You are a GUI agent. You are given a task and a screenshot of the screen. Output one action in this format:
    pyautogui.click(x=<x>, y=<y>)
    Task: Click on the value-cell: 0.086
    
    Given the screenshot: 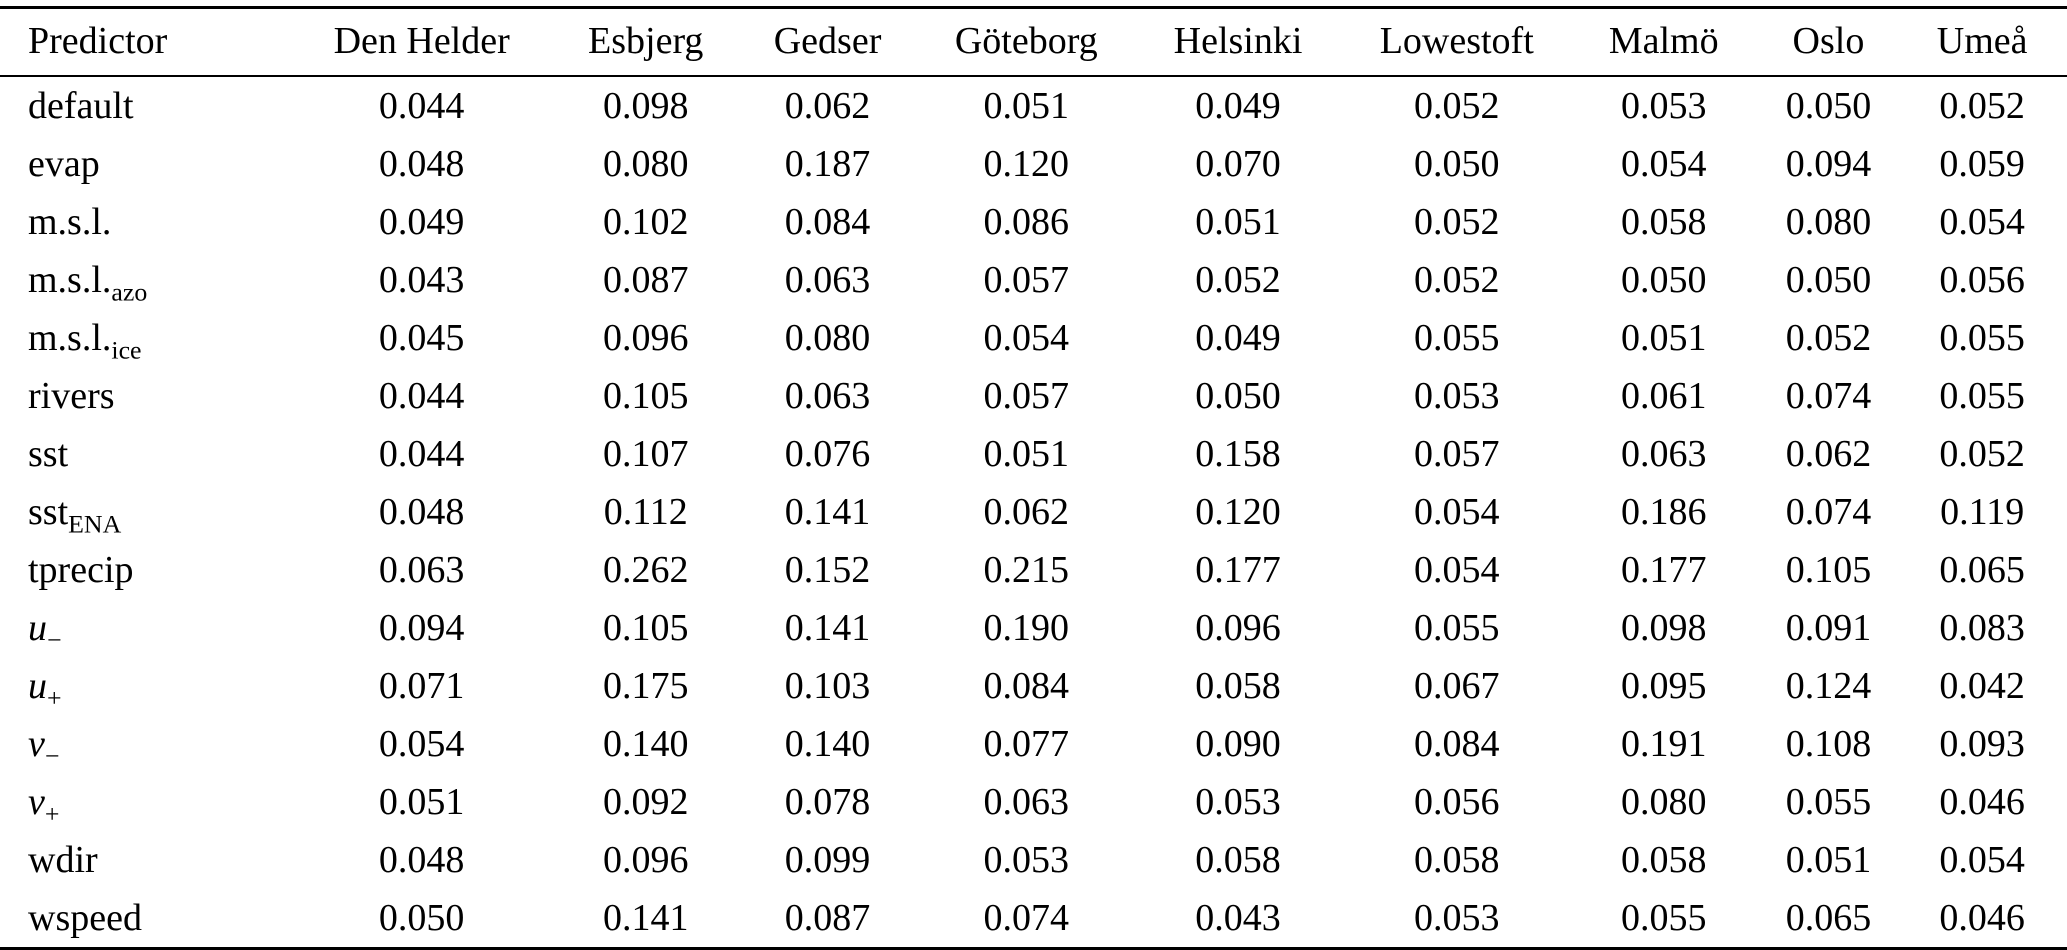 What is the action you would take?
    pyautogui.click(x=1026, y=222)
    